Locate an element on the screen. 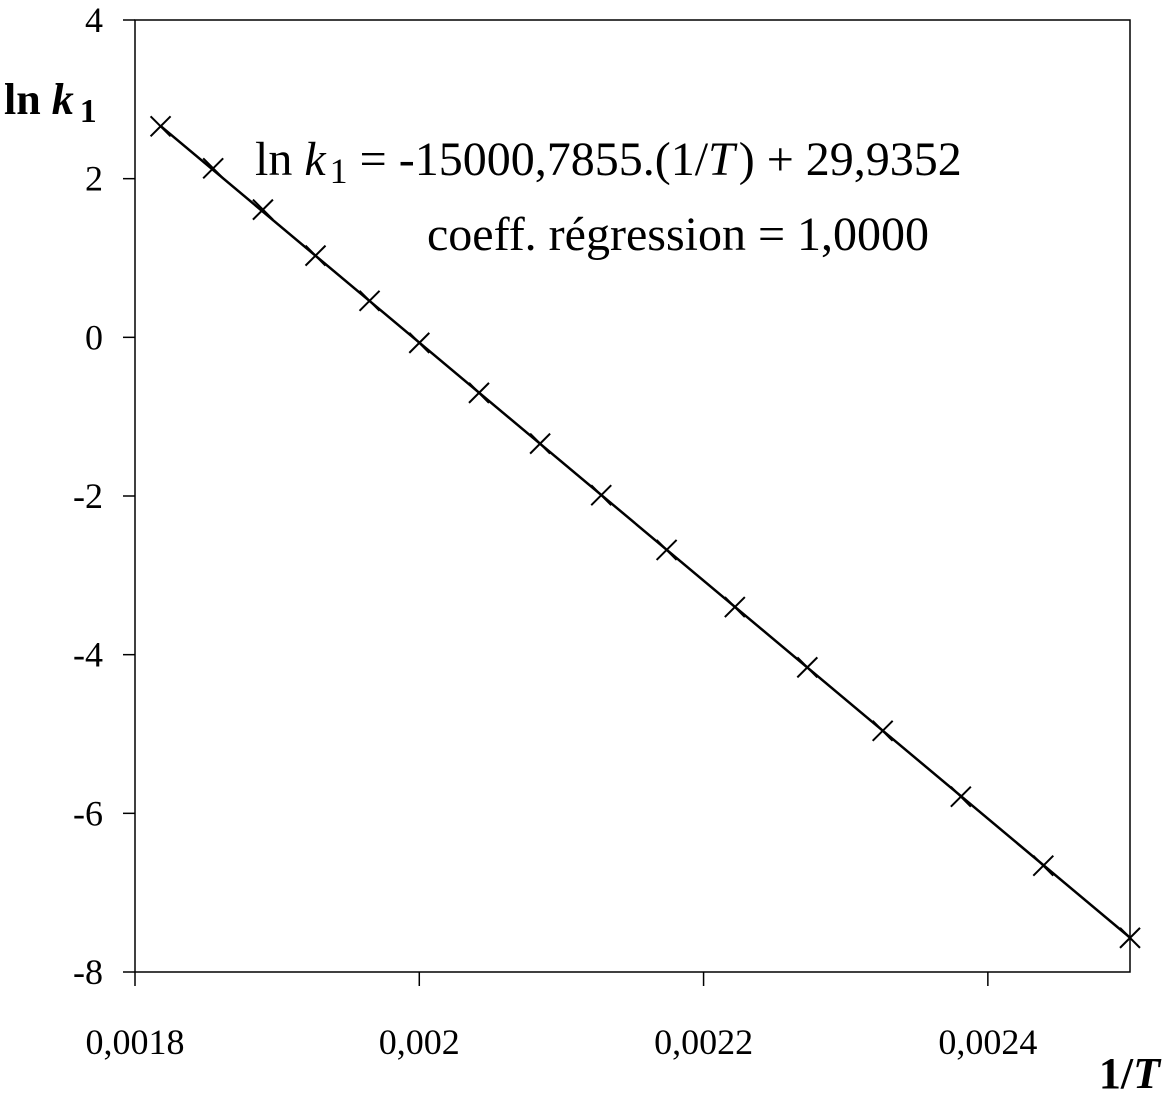  y-tick-label: -6 is located at coordinates (88, 813).